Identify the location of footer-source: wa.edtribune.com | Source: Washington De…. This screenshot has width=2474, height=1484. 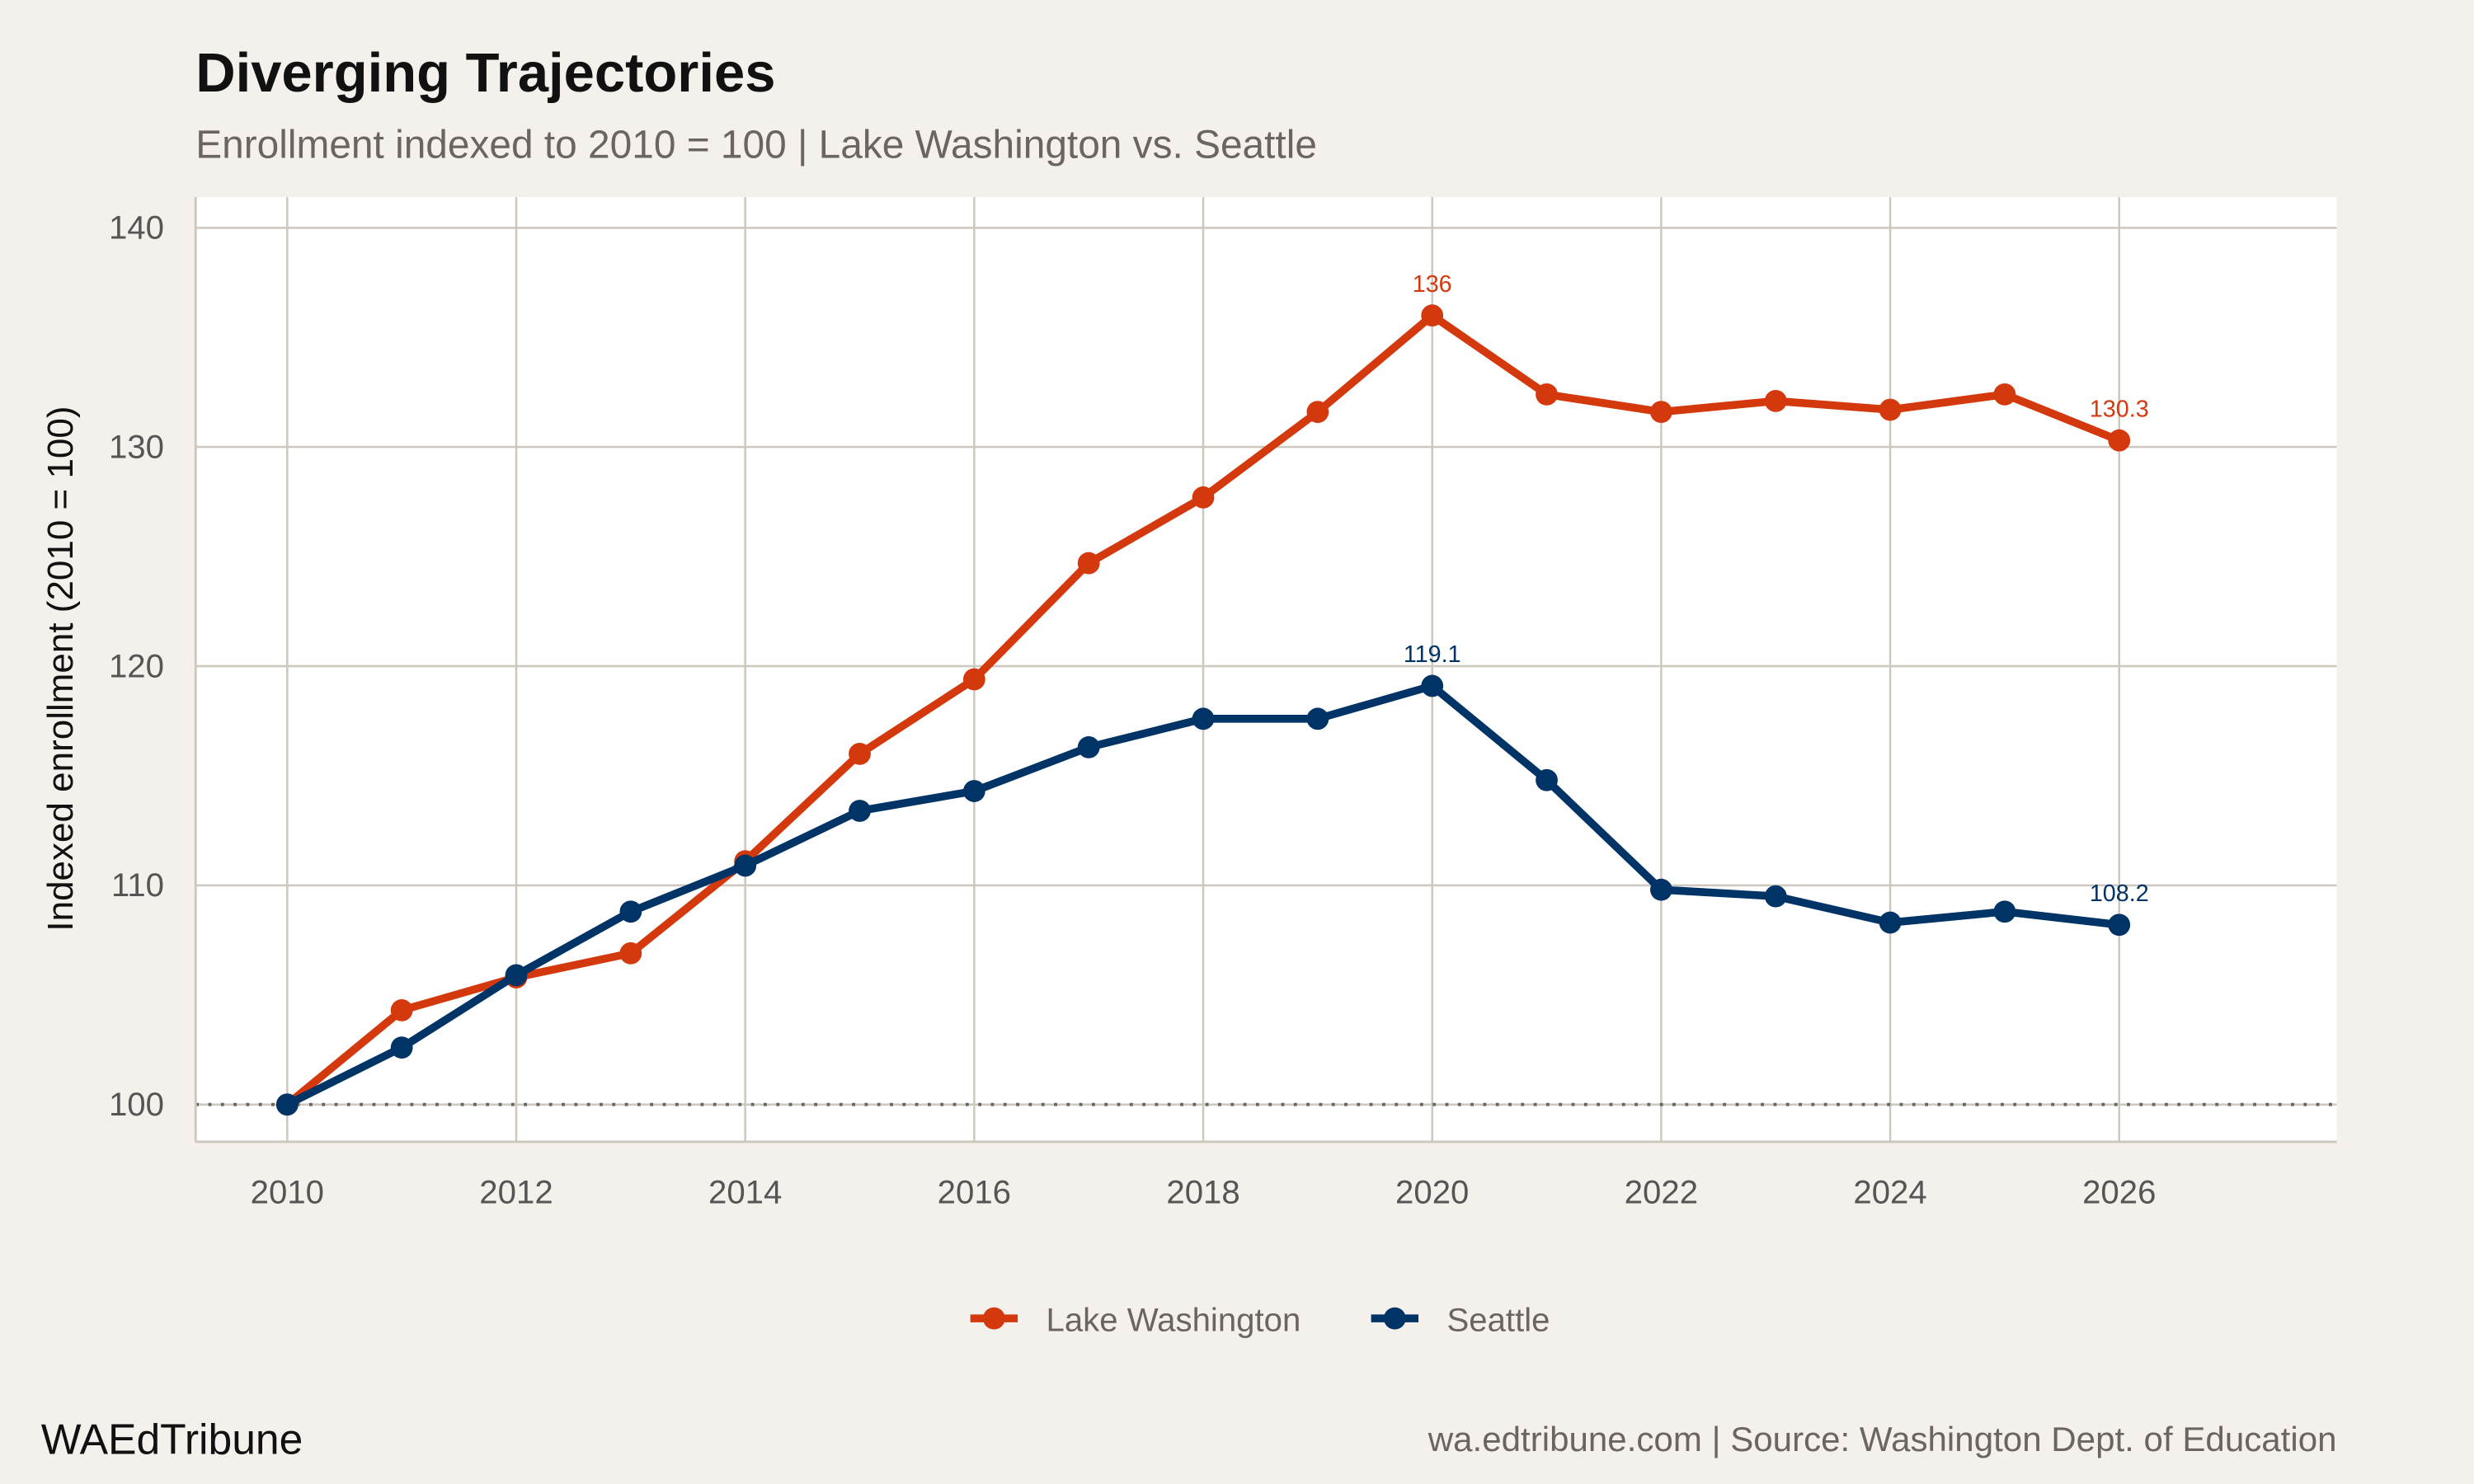
(1882, 1439).